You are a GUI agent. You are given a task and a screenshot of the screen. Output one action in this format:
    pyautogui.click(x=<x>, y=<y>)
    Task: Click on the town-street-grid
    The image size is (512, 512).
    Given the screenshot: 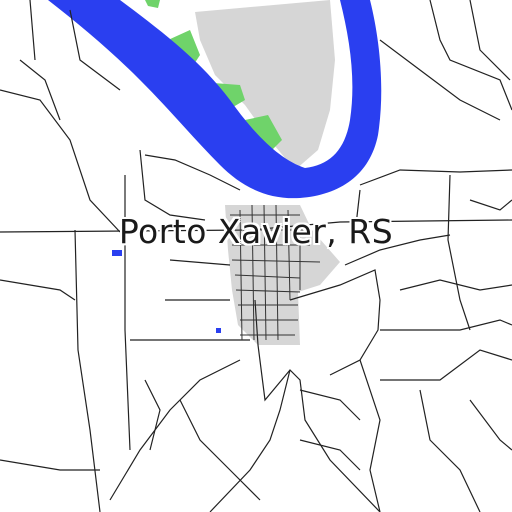 What is the action you would take?
    pyautogui.click(x=275, y=272)
    